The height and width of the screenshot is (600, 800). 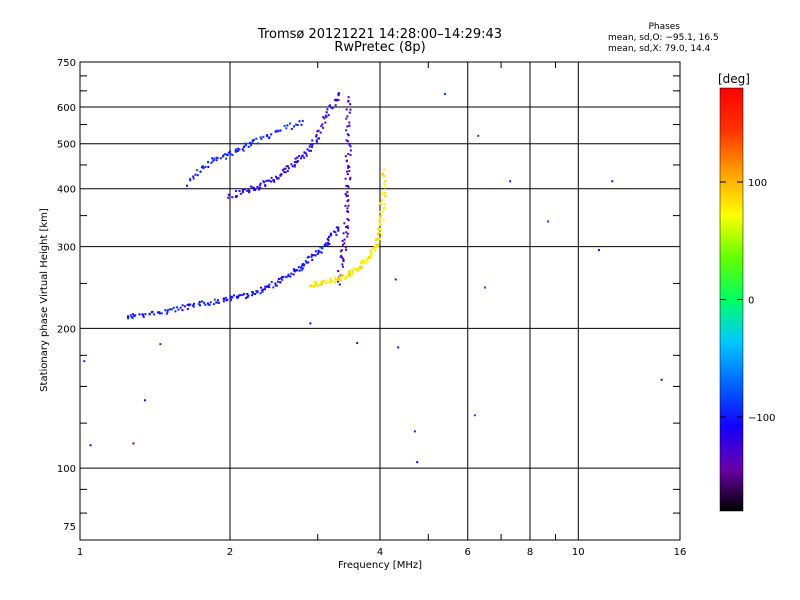 What do you see at coordinates (380, 34) in the screenshot?
I see `chart-title: Tromsø 20121221 14:28:00–14:29:43` at bounding box center [380, 34].